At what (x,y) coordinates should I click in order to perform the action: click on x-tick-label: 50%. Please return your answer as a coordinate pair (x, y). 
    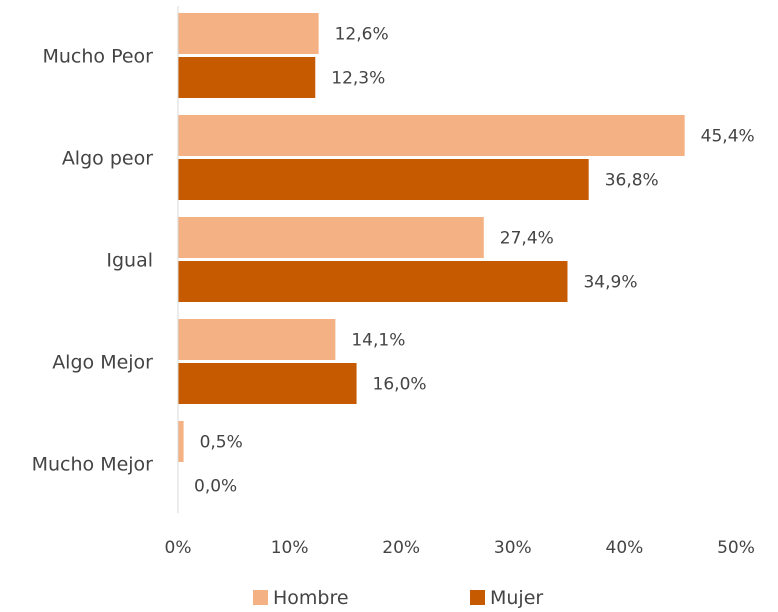
    Looking at the image, I should click on (736, 548).